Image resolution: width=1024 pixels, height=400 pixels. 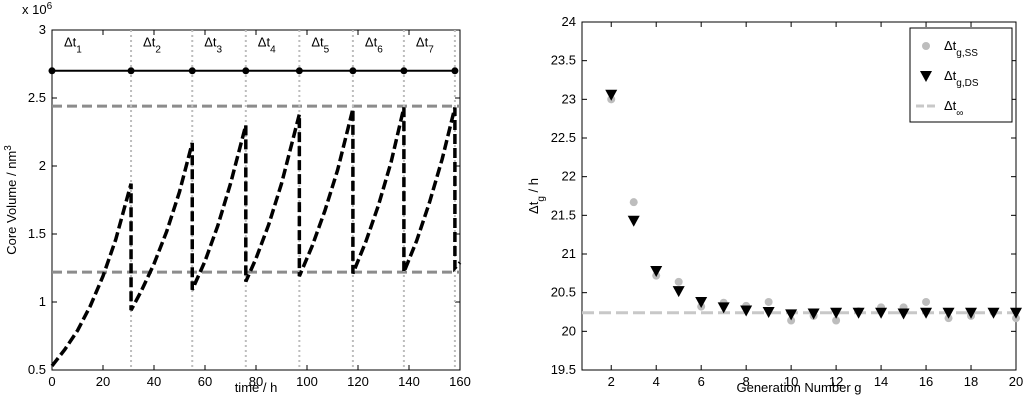 What do you see at coordinates (569, 253) in the screenshot?
I see `y-tick-label: 21` at bounding box center [569, 253].